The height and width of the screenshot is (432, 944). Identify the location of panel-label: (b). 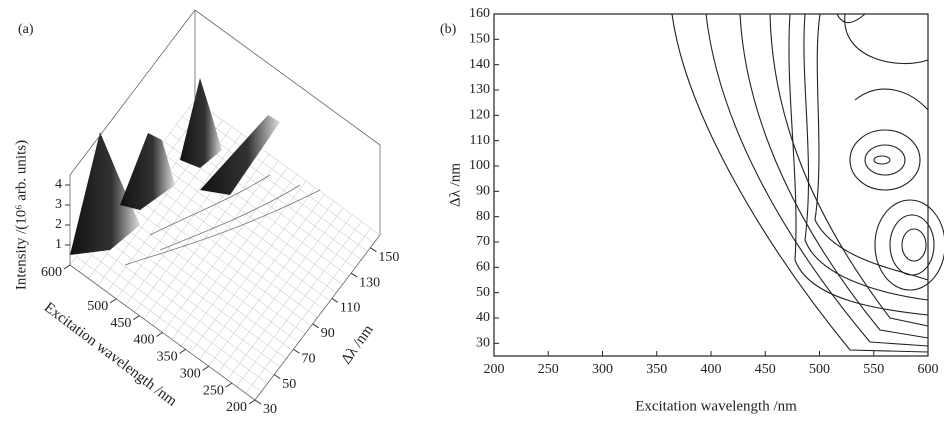
(448, 29).